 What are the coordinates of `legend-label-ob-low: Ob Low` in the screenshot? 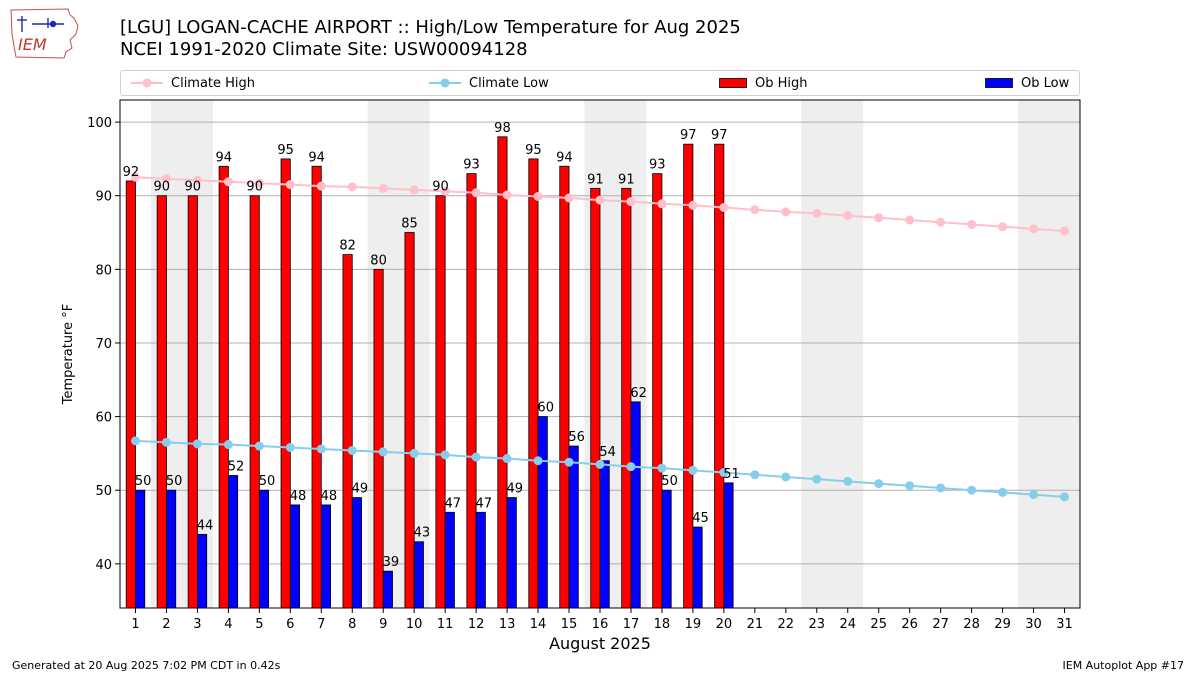 It's located at (1045, 83).